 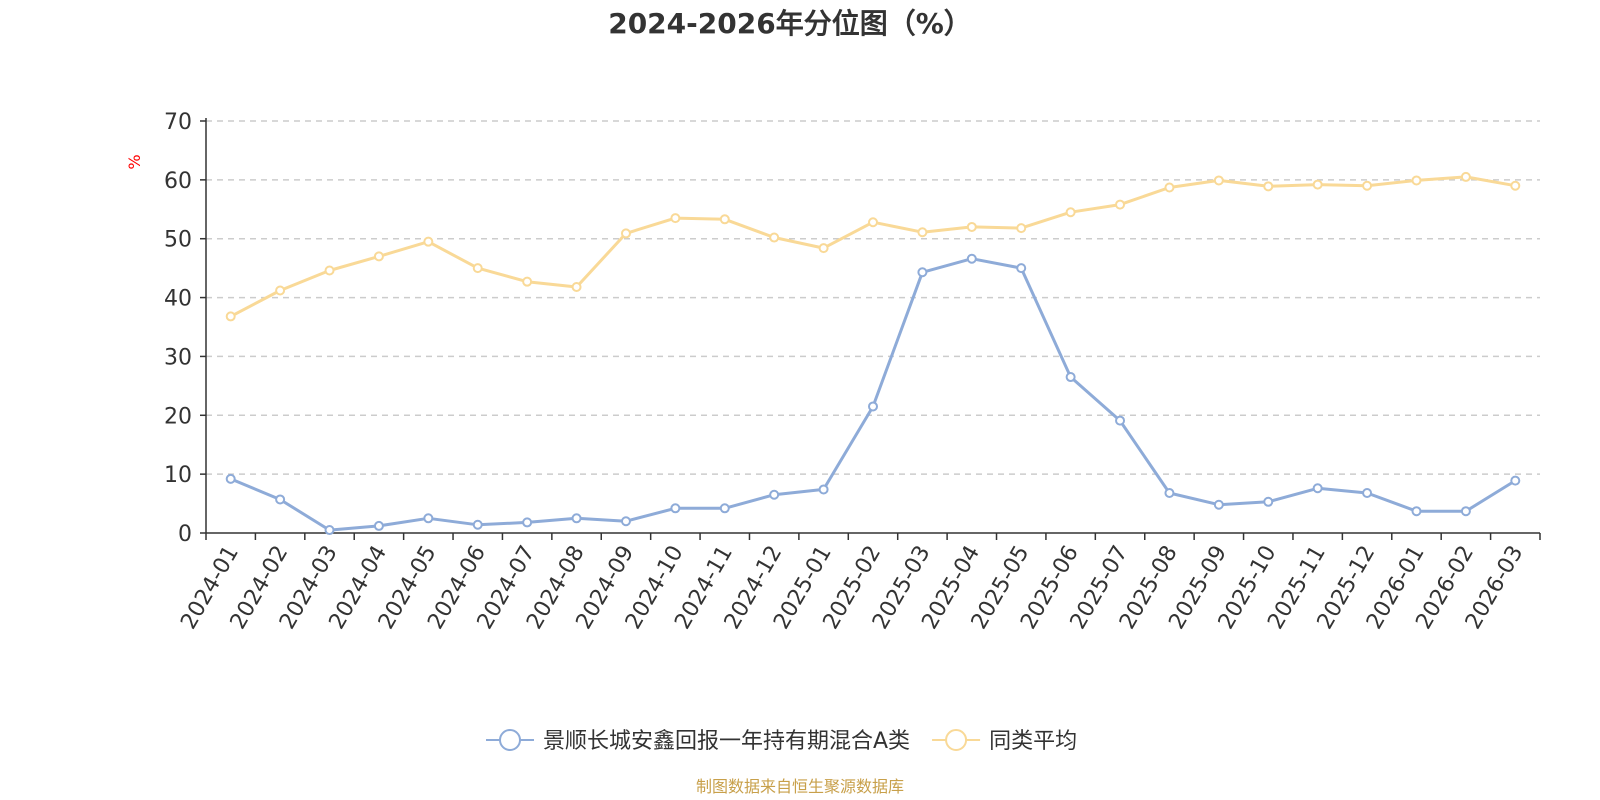 I want to click on y-tick-label: 40, so click(x=178, y=299).